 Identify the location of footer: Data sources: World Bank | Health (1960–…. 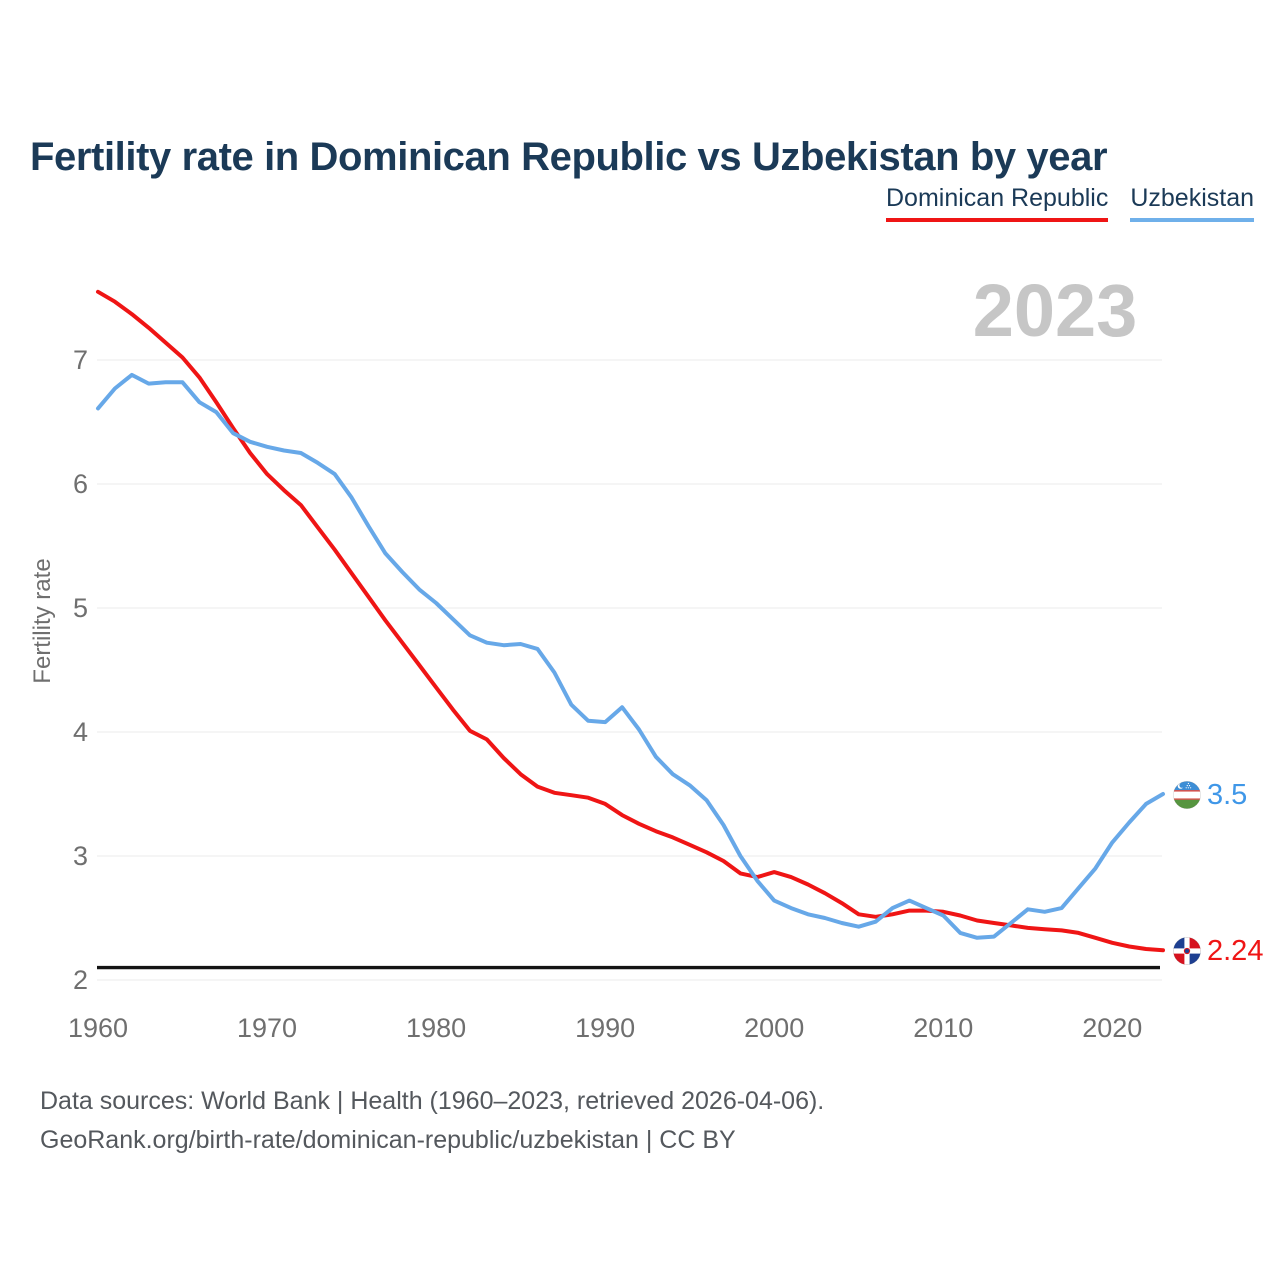
(432, 1121).